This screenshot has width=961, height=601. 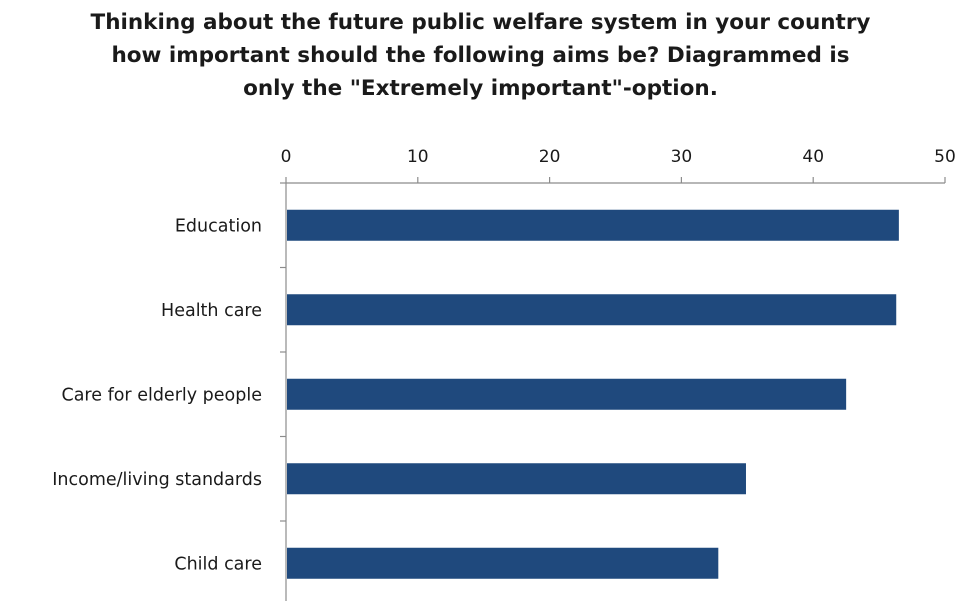 I want to click on x-tick-label: 0, so click(x=286, y=157).